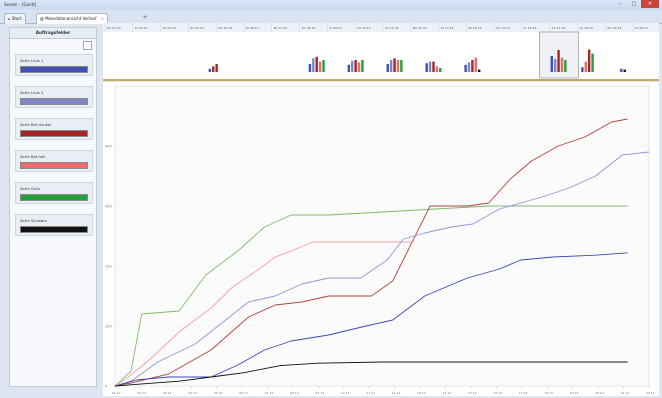 The width and height of the screenshot is (662, 398). Describe the element at coordinates (634, 4) in the screenshot. I see `maximize-button: □` at that location.